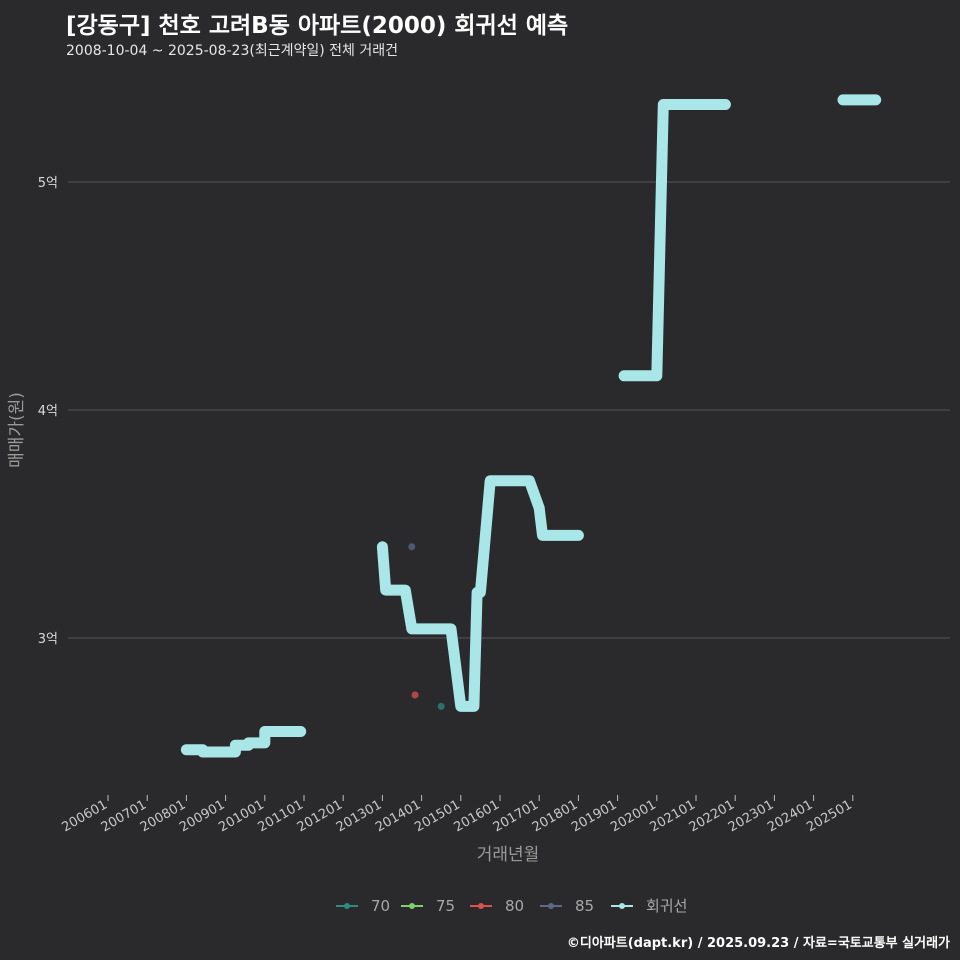 This screenshot has height=960, width=960. Describe the element at coordinates (48, 183) in the screenshot. I see `y-tick-label: 5억` at that location.